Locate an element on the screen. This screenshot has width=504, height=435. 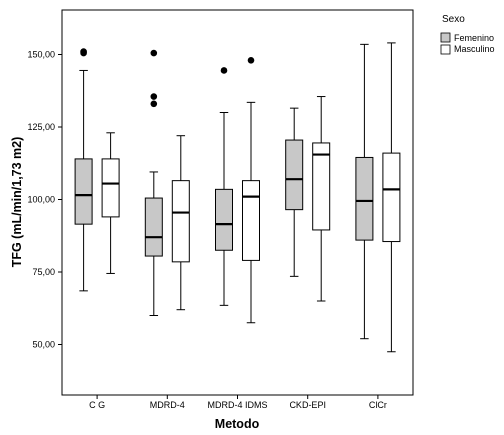
y-tick-label: 100,00 is located at coordinates (41, 200).